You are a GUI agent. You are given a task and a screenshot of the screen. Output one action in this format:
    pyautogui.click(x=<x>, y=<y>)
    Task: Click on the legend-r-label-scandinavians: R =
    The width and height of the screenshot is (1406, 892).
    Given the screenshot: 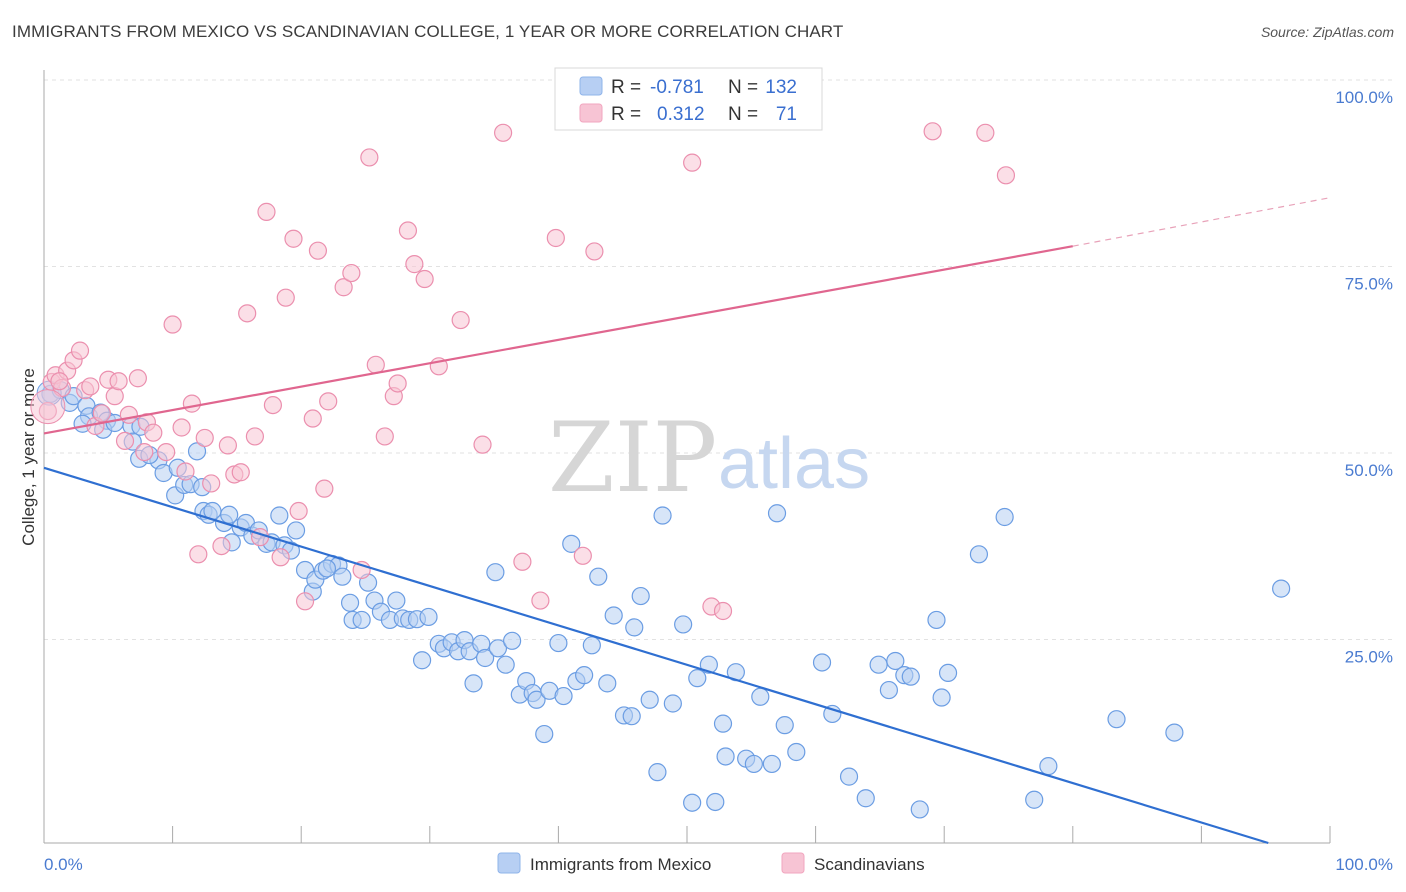 What is the action you would take?
    pyautogui.click(x=626, y=114)
    